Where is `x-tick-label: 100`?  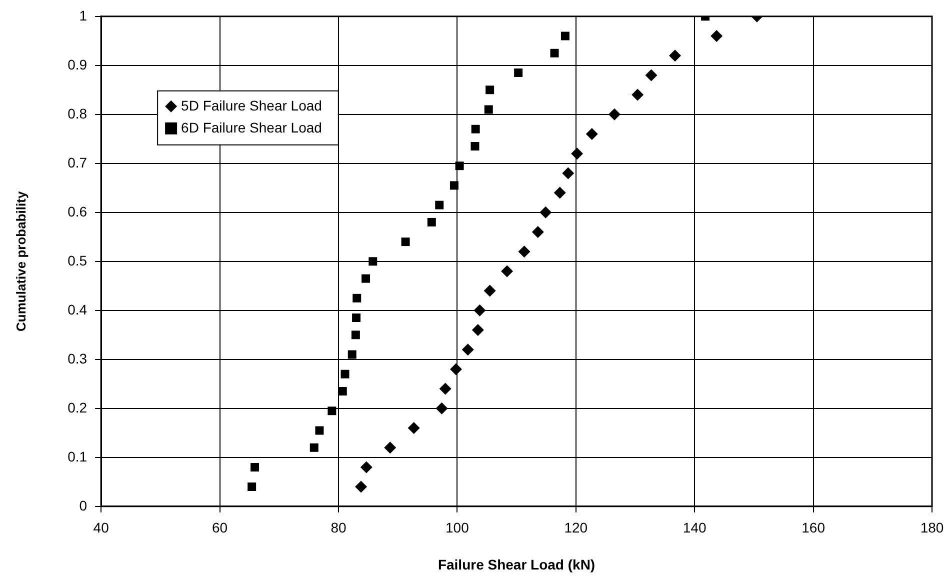 x-tick-label: 100 is located at coordinates (458, 528).